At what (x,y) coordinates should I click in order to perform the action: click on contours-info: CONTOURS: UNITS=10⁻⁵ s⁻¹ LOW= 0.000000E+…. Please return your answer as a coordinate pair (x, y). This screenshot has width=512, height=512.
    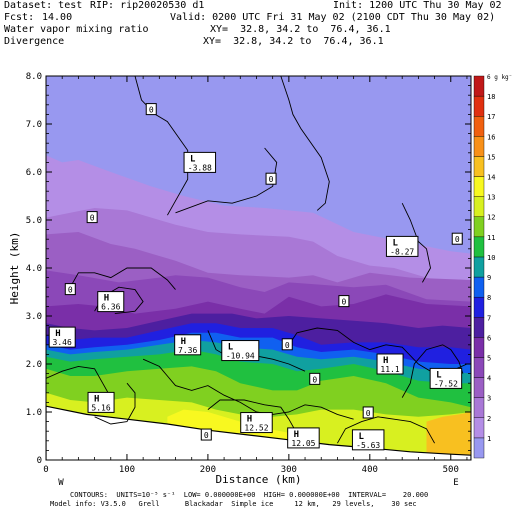
    Looking at the image, I should click on (249, 495).